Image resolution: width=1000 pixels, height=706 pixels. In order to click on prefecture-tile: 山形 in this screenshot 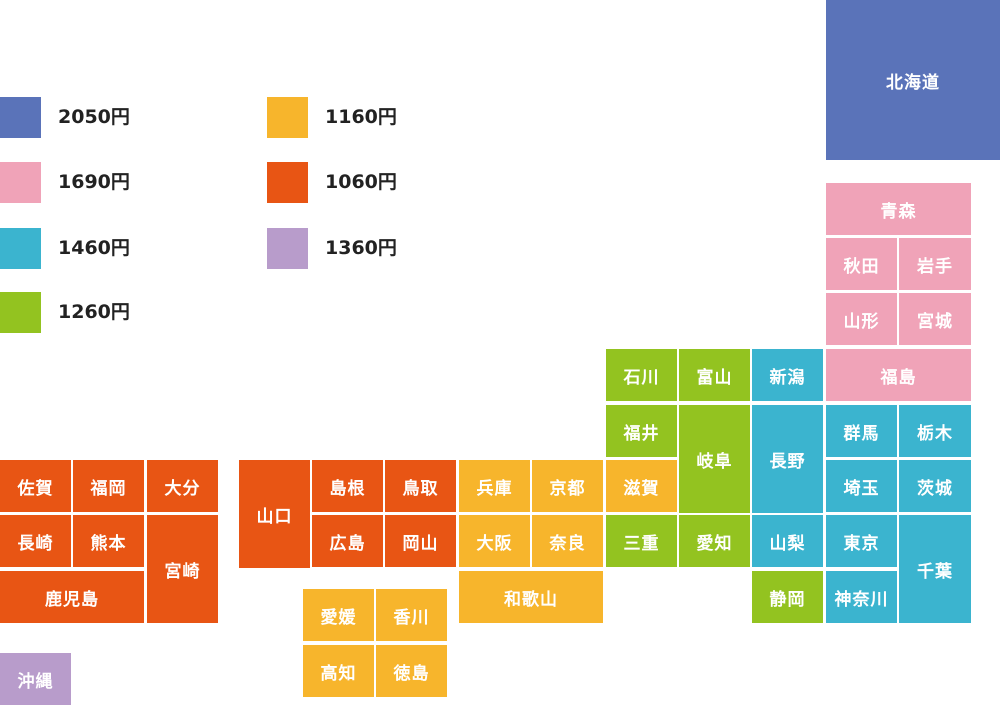, I will do `click(861, 319)`.